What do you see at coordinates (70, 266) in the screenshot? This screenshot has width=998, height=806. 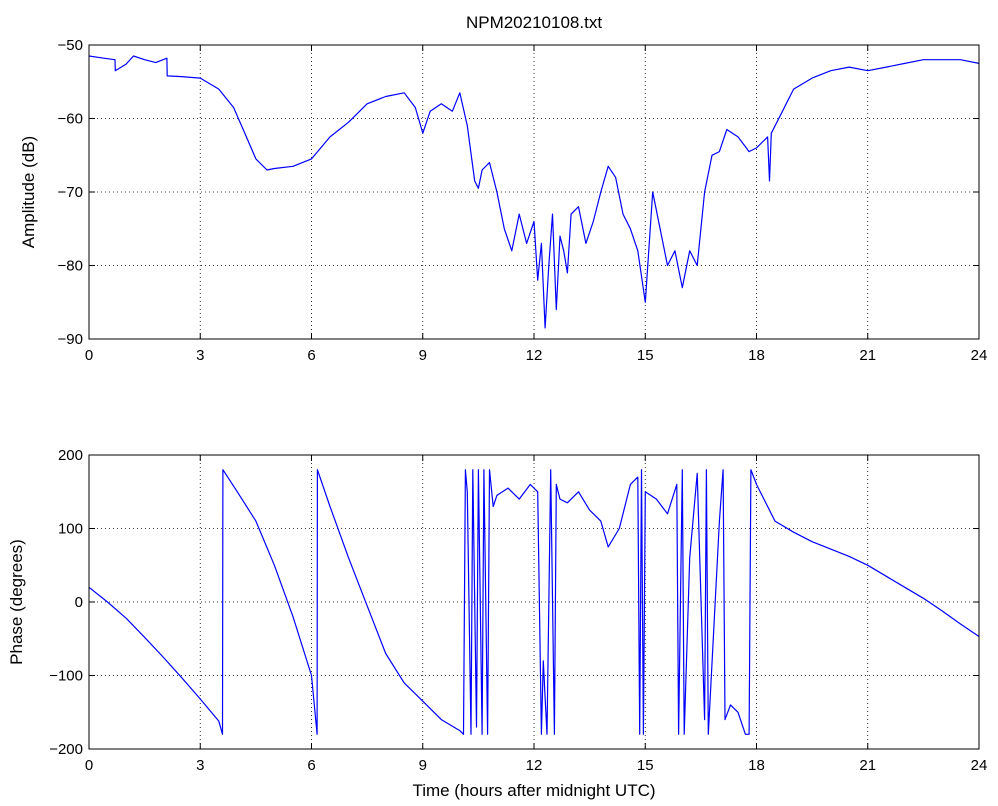 I see `y-tick-label: −80` at bounding box center [70, 266].